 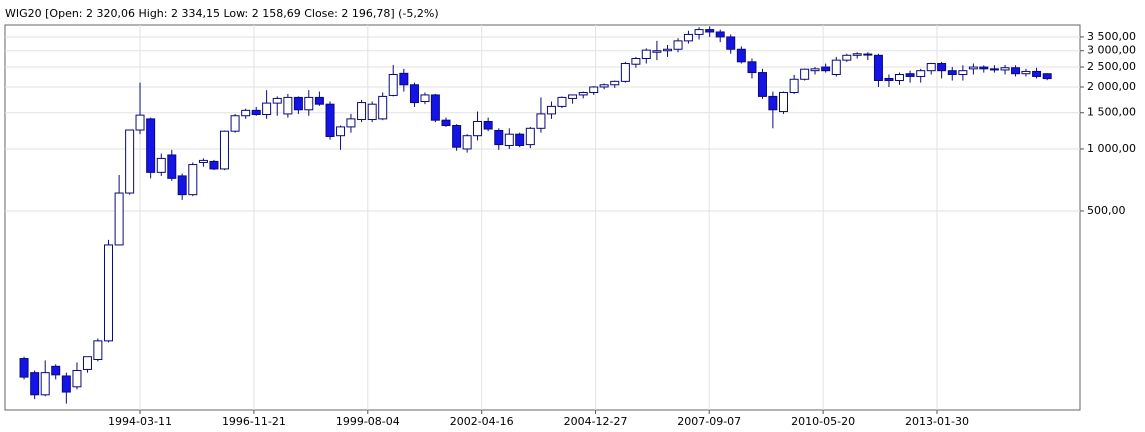 What do you see at coordinates (1111, 36) in the screenshot?
I see `y-tick-label: 3 500,00` at bounding box center [1111, 36].